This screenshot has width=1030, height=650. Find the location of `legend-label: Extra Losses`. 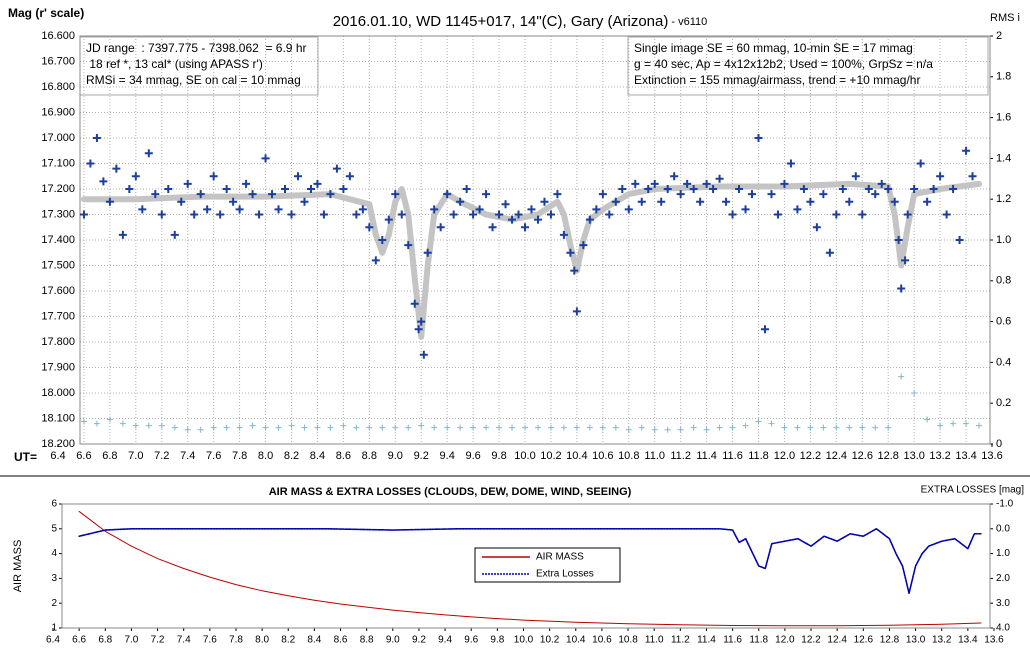

legend-label: Extra Losses is located at coordinates (565, 574).